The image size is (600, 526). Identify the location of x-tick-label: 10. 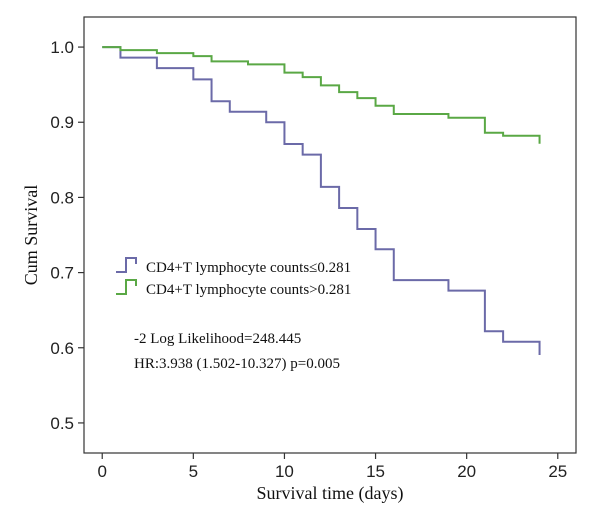
(284, 471).